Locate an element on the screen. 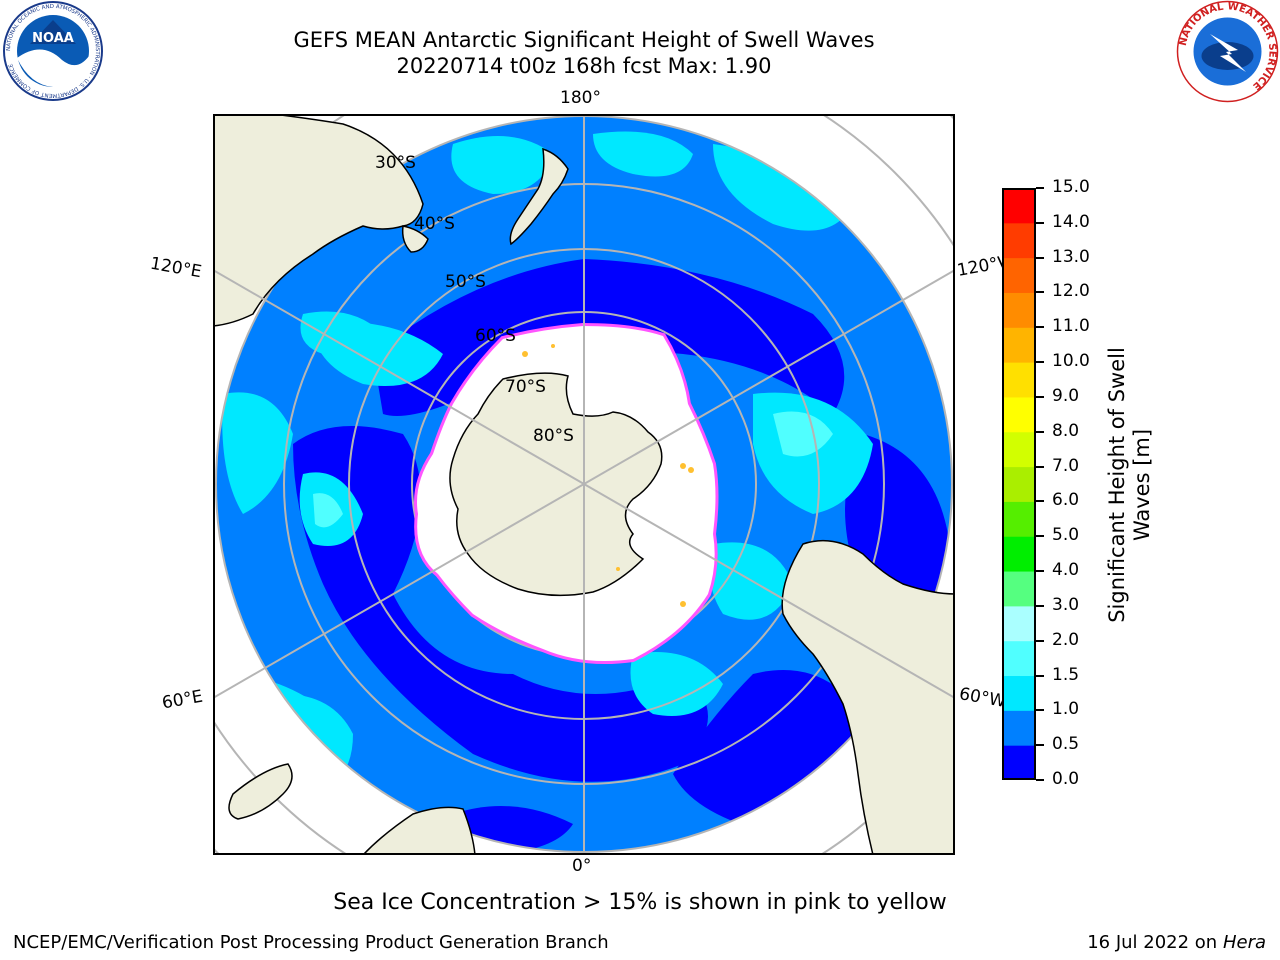 This screenshot has width=1280, height=960. chart-subtitle: 20220714 t00z 168h fcst Max: 1.90 is located at coordinates (584, 66).